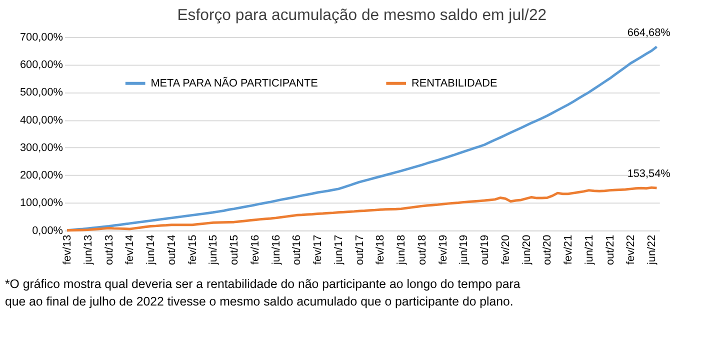  What do you see at coordinates (338, 250) in the screenshot?
I see `x-tick-label: jun/17` at bounding box center [338, 250].